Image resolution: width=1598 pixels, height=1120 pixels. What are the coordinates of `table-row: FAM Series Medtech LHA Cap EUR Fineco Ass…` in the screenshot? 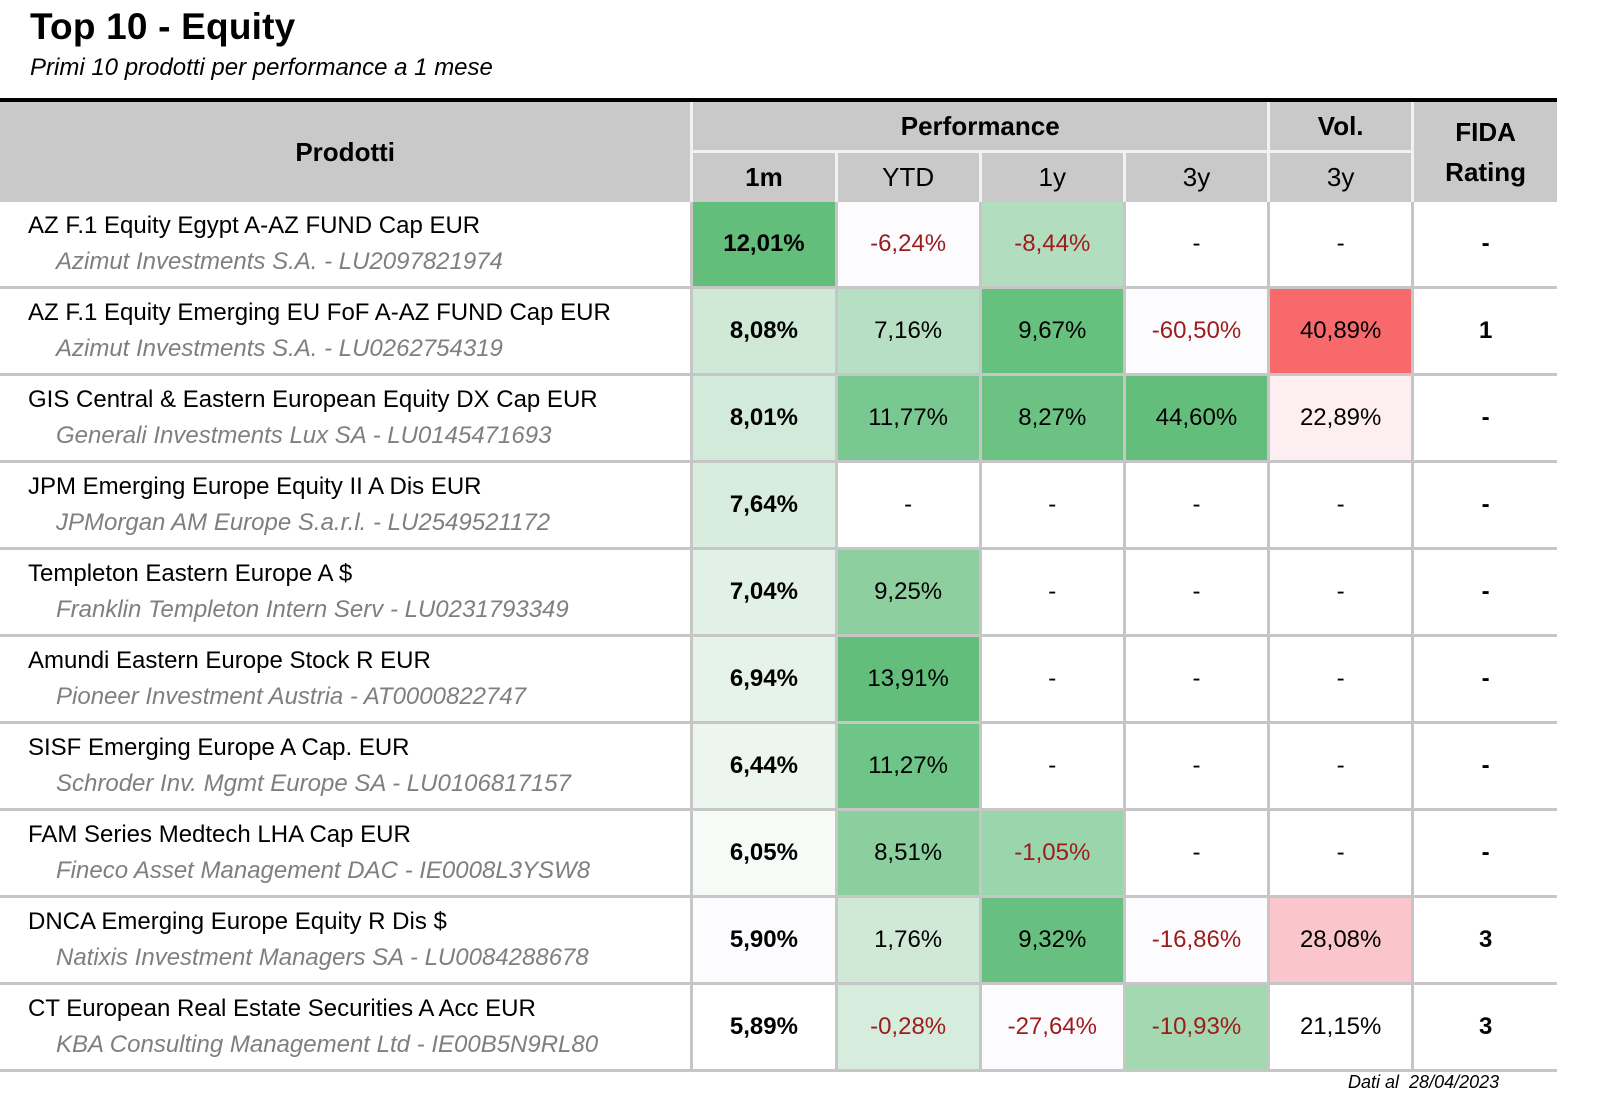 It's located at (778, 853).